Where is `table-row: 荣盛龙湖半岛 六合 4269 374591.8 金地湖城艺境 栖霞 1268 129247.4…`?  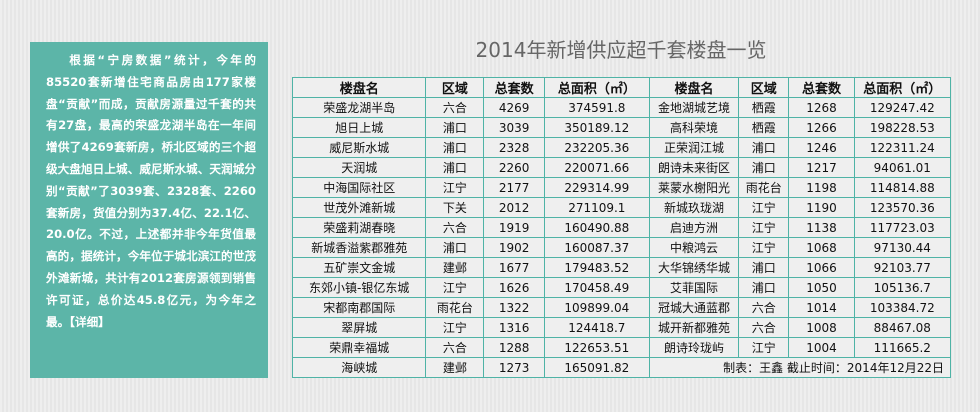
table-row: 荣盛龙湖半岛 六合 4269 374591.8 金地湖城艺境 栖霞 1268 129247.4… is located at coordinates (621, 107).